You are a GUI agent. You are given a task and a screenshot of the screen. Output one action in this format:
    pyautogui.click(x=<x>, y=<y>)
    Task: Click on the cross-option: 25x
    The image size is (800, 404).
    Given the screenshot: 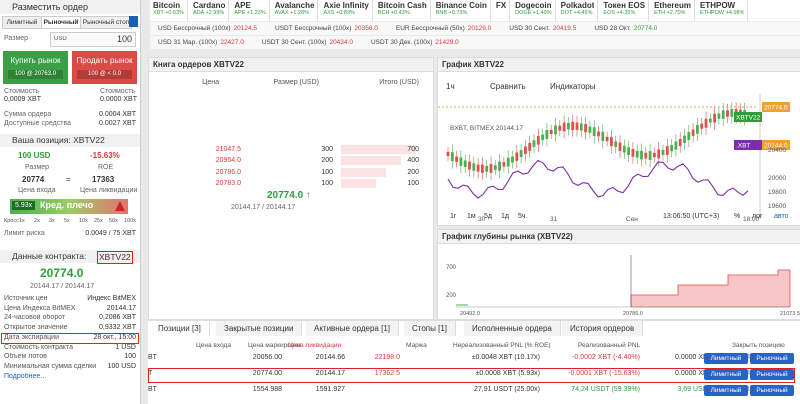 What is the action you would take?
    pyautogui.click(x=98, y=221)
    